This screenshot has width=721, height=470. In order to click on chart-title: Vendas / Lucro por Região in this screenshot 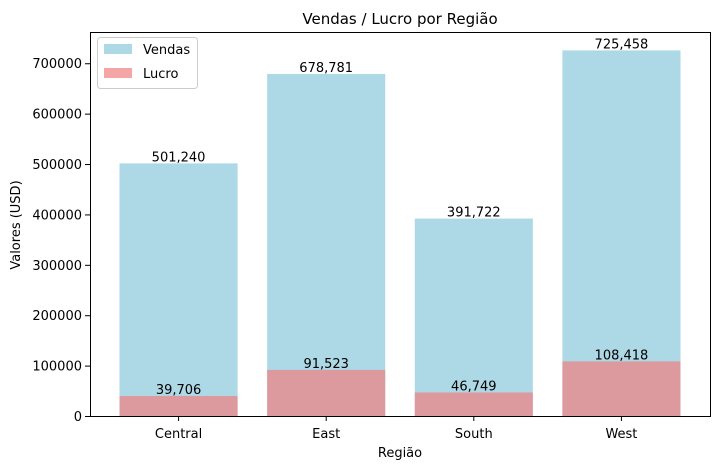, I will do `click(399, 19)`.